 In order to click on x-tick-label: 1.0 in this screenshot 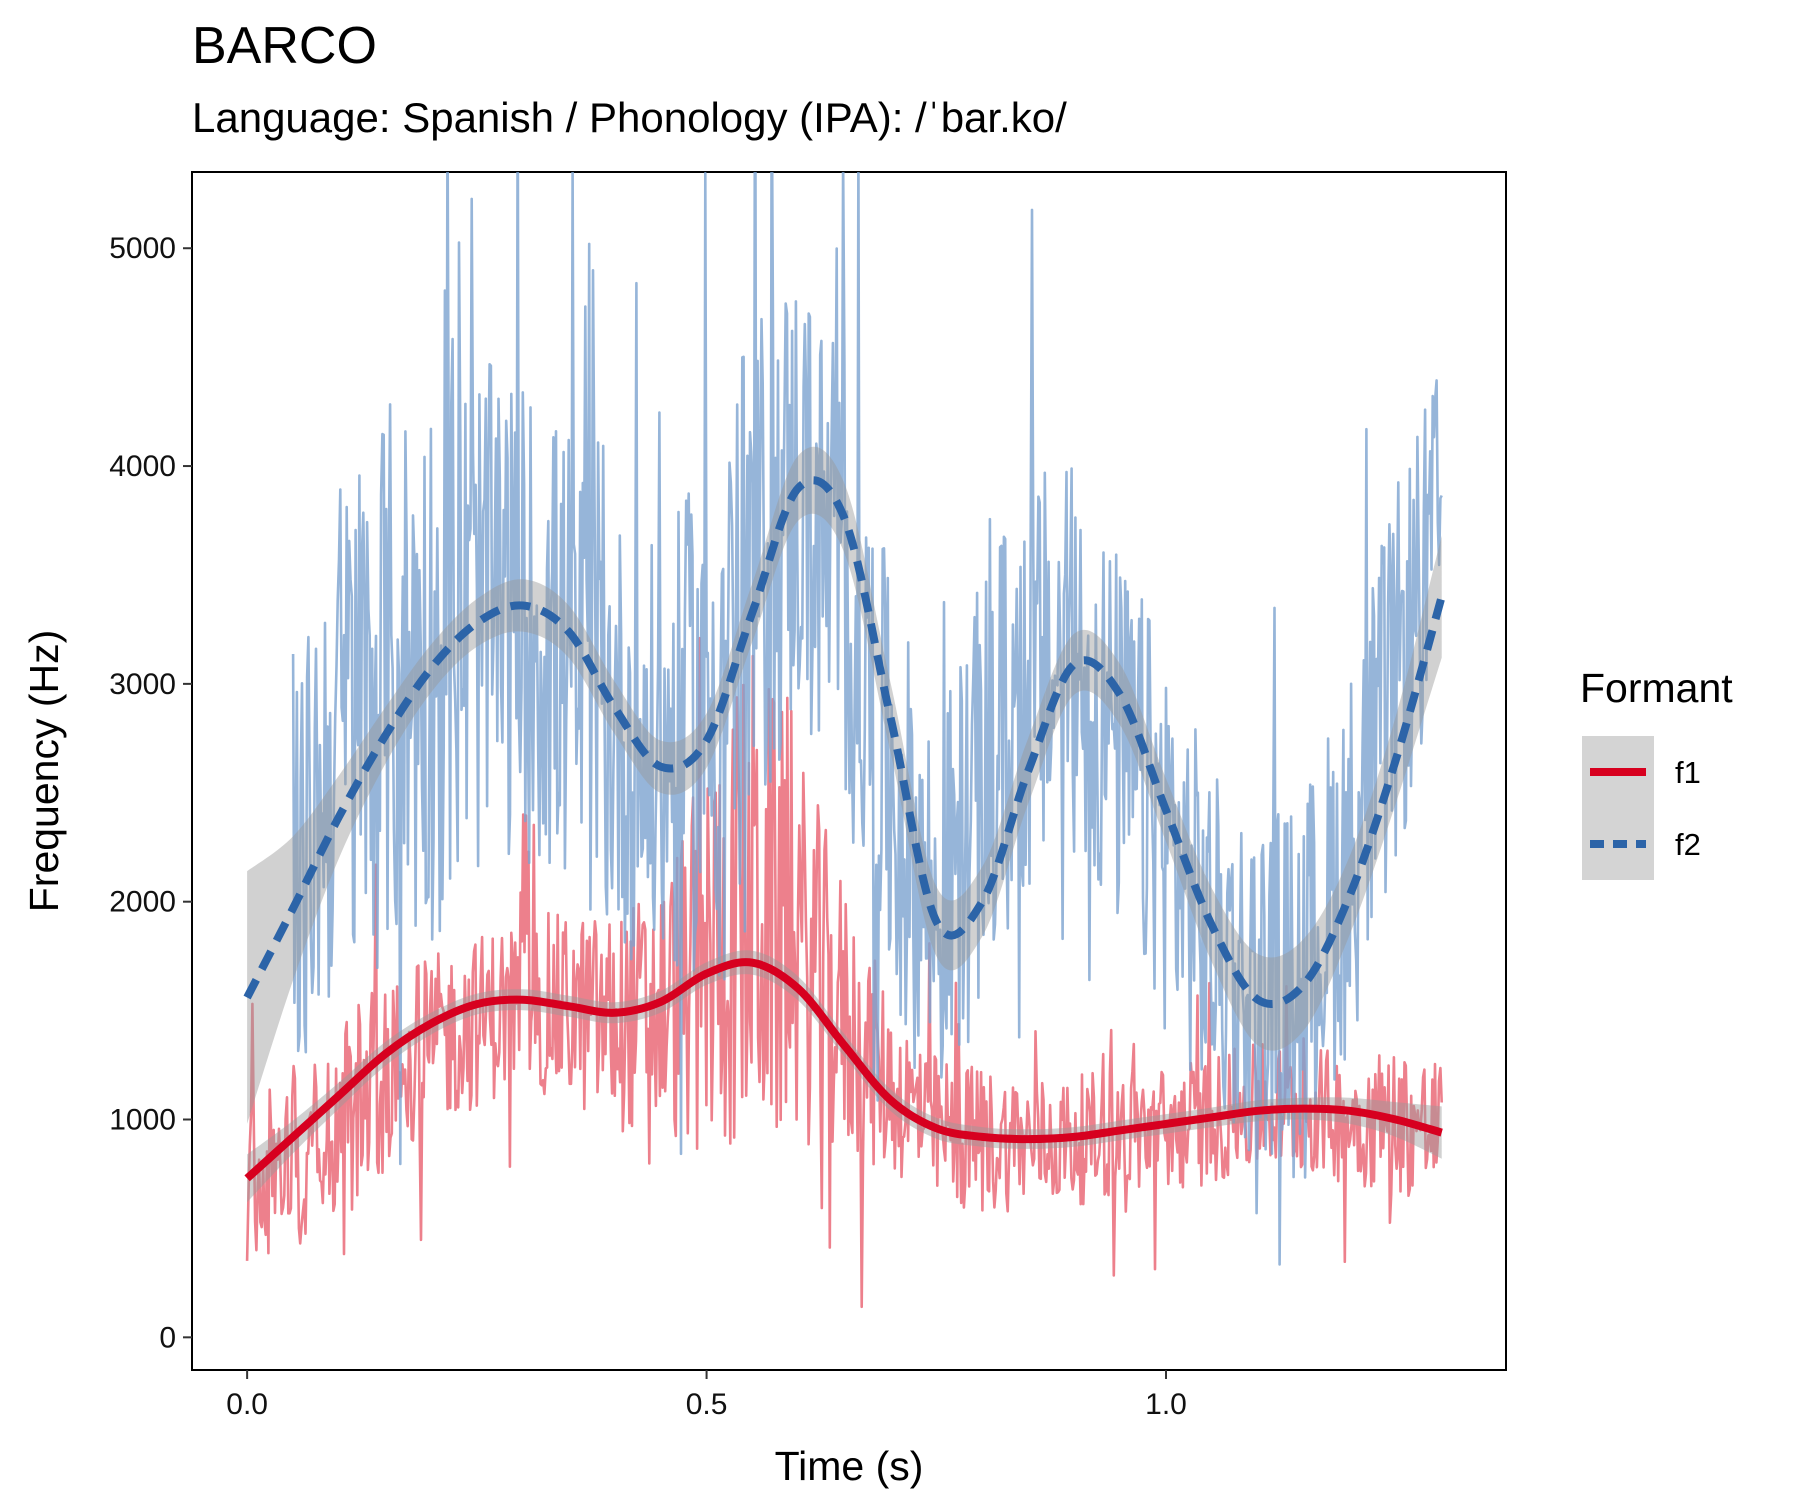, I will do `click(1166, 1404)`.